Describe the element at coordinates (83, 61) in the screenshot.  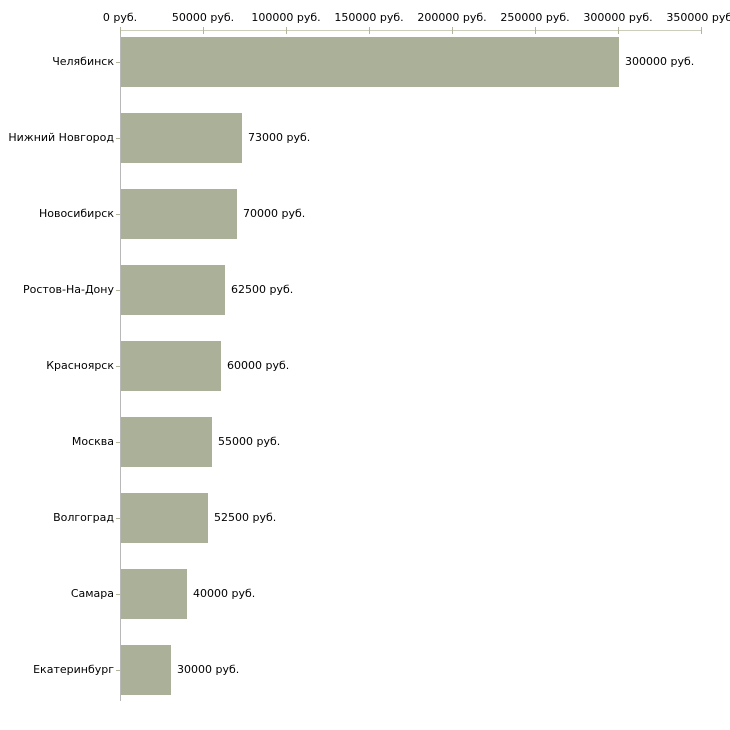
I see `category-label: Челябинск` at that location.